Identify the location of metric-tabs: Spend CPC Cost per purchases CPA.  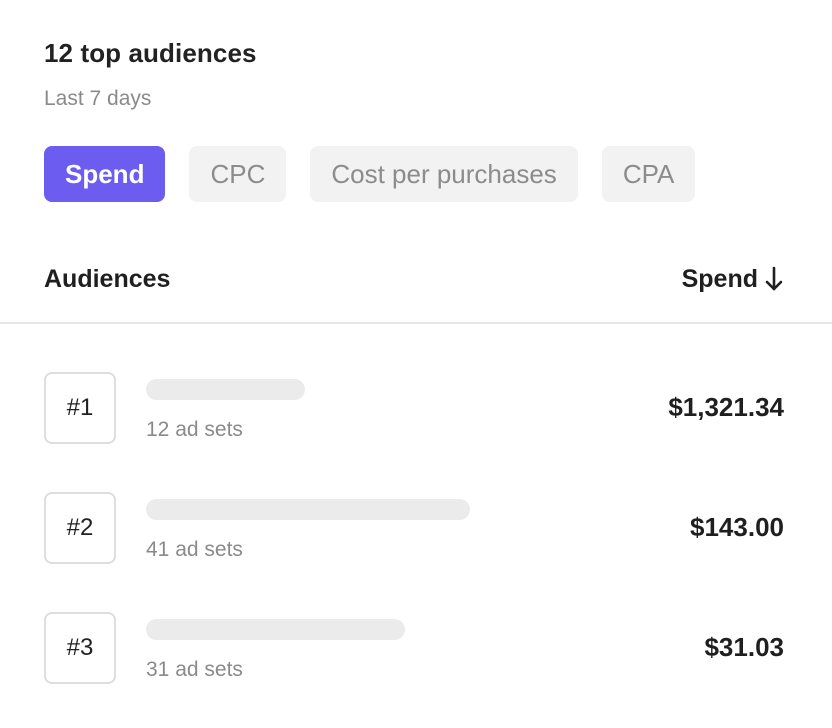
(370, 174).